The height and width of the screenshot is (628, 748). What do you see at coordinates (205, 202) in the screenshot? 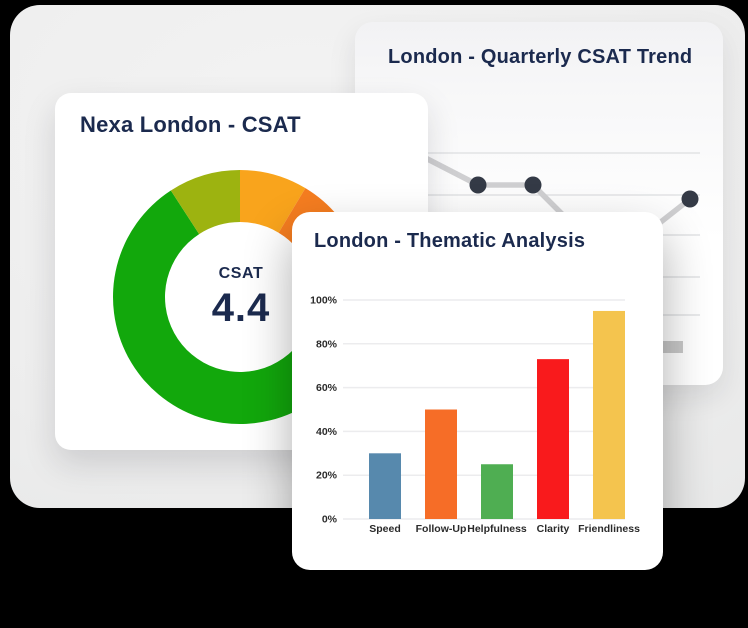
I see `donut-segment-olive` at bounding box center [205, 202].